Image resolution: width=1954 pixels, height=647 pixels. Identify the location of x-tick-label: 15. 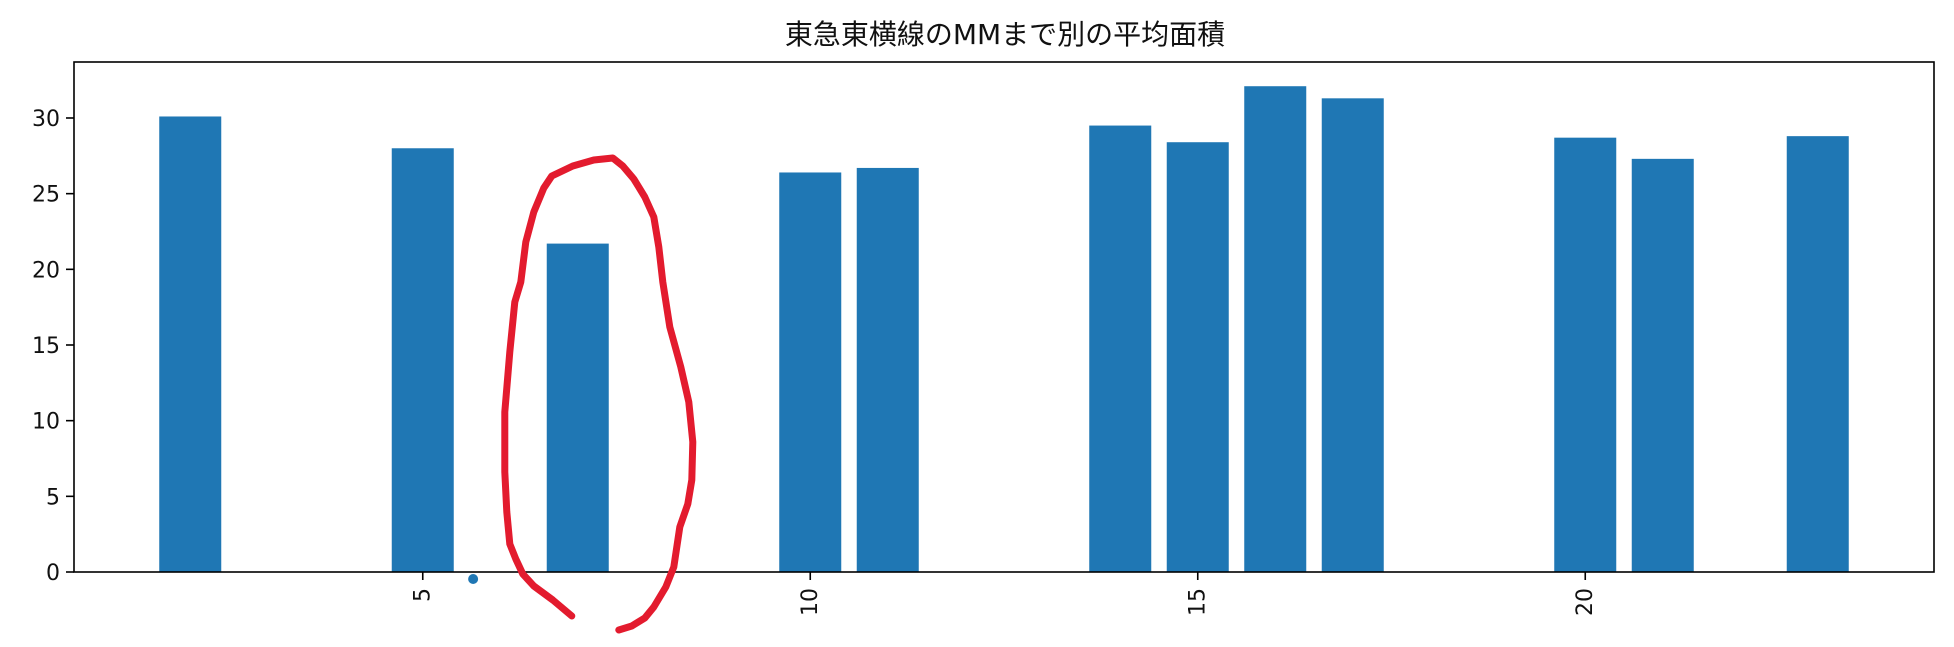
(1197, 602).